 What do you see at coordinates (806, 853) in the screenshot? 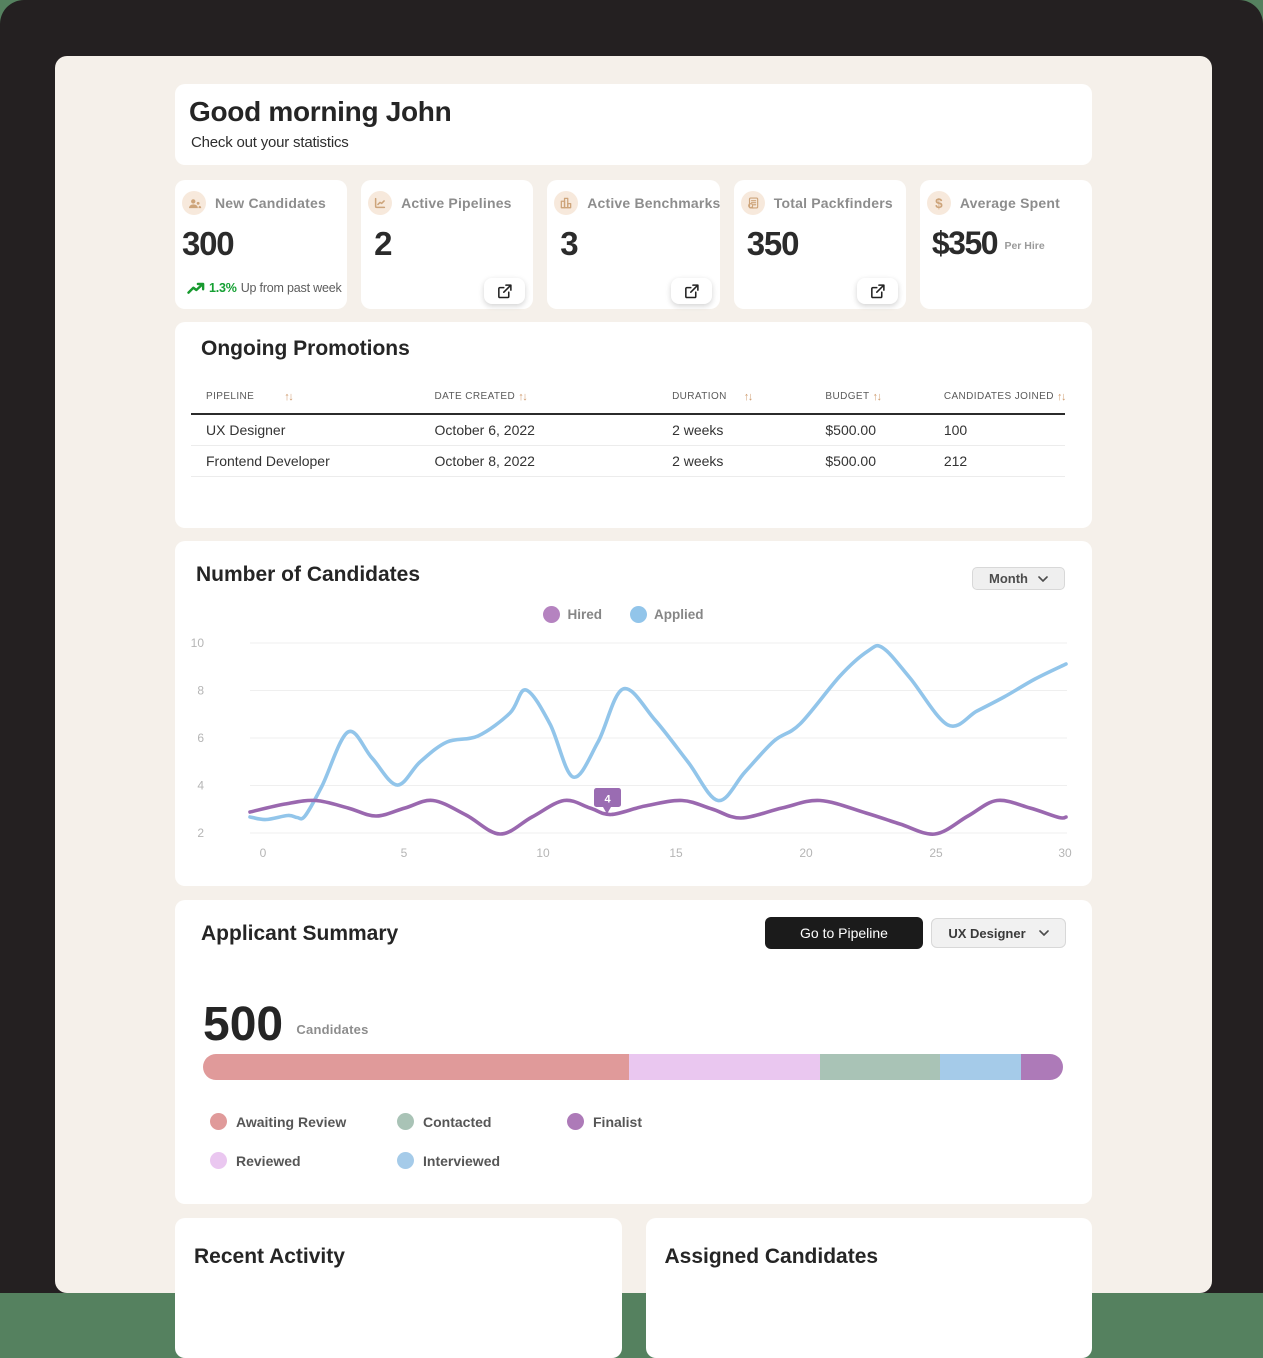
I see `svg-text: 20` at bounding box center [806, 853].